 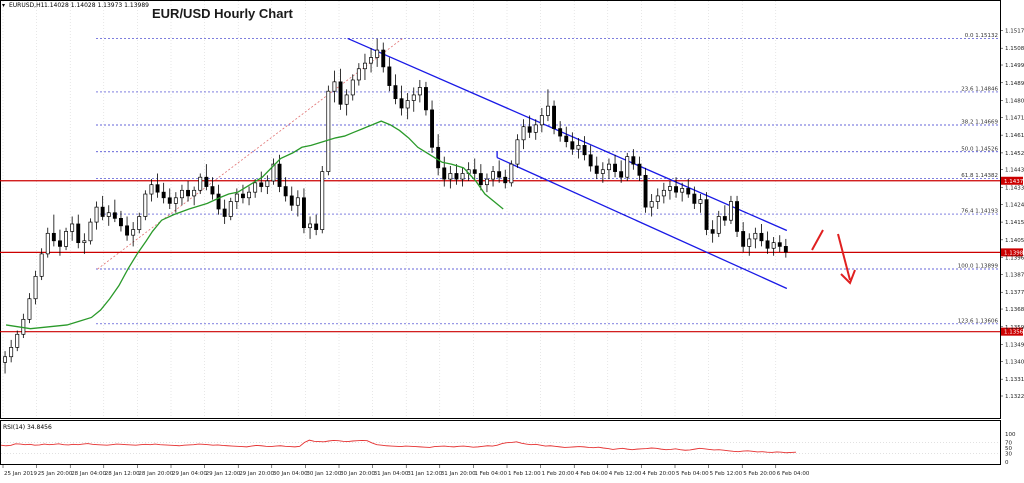 What do you see at coordinates (1014, 84) in the screenshot?
I see `y-tick-label: 1.14895` at bounding box center [1014, 84].